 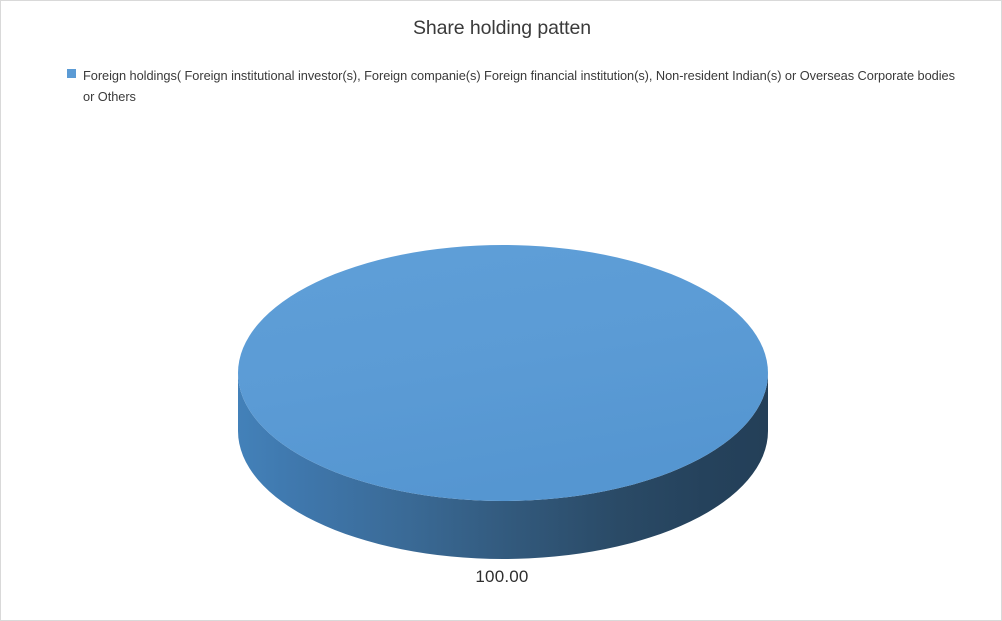 What do you see at coordinates (71, 73) in the screenshot?
I see `legend-color-square-icon` at bounding box center [71, 73].